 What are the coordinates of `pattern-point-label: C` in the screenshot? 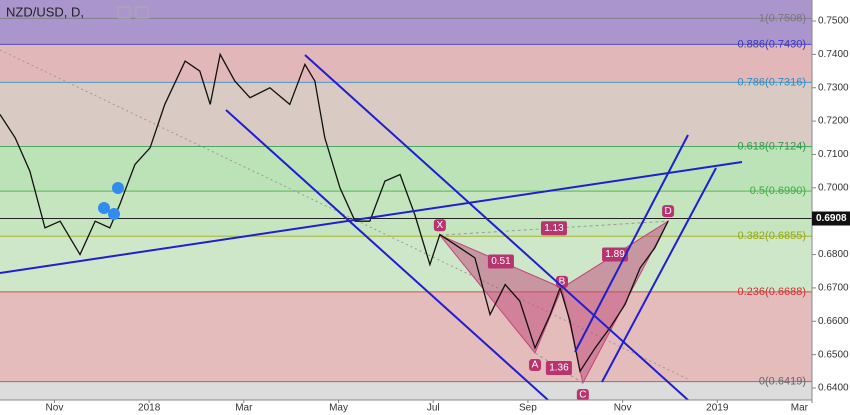 It's located at (582, 395).